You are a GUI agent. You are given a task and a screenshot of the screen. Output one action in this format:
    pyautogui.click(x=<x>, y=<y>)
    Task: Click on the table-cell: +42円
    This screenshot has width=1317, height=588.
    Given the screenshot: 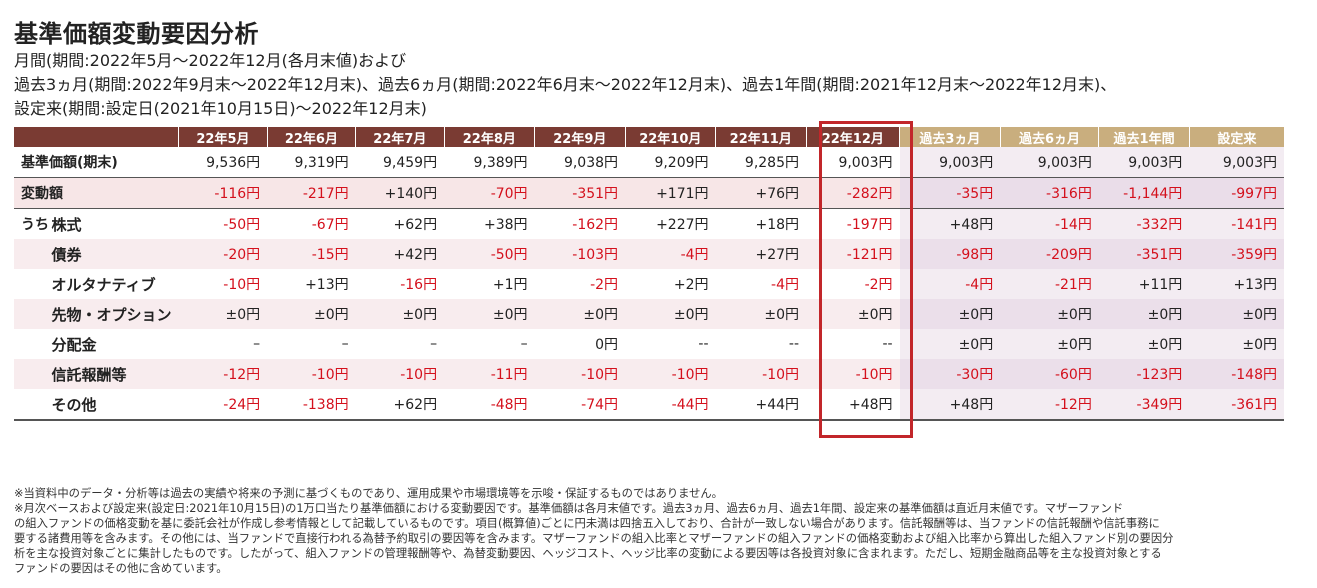 What is the action you would take?
    pyautogui.click(x=400, y=254)
    